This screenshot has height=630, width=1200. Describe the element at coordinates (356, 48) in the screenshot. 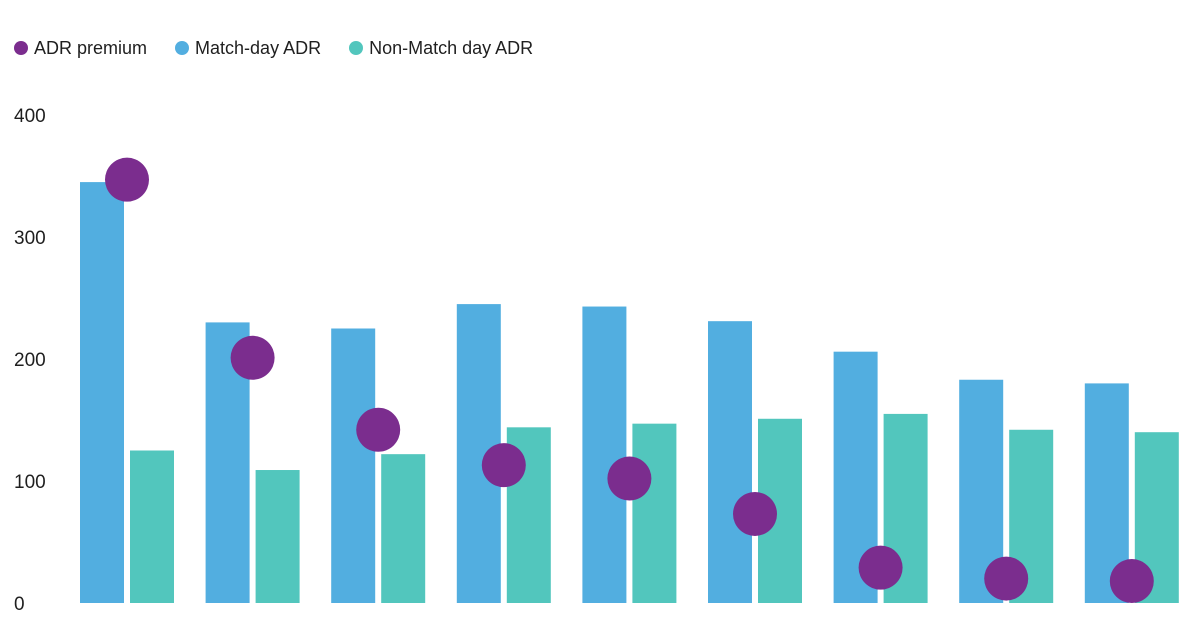

I see `legend-swatch-non-match-day-adr` at that location.